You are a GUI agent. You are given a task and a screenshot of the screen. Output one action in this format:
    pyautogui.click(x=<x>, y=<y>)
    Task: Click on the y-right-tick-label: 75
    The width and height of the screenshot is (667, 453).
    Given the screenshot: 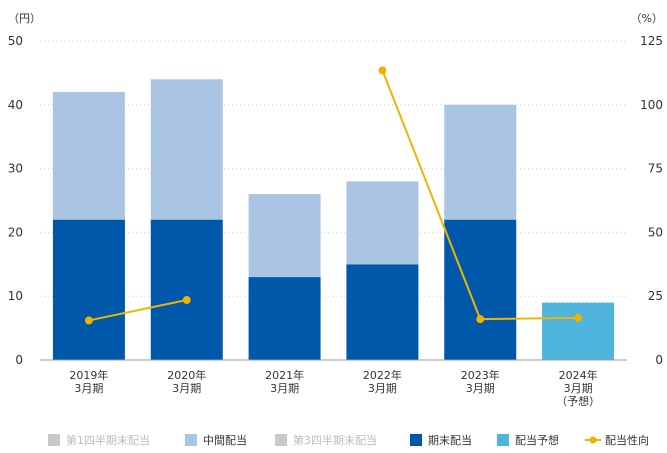 What is the action you would take?
    pyautogui.click(x=655, y=169)
    